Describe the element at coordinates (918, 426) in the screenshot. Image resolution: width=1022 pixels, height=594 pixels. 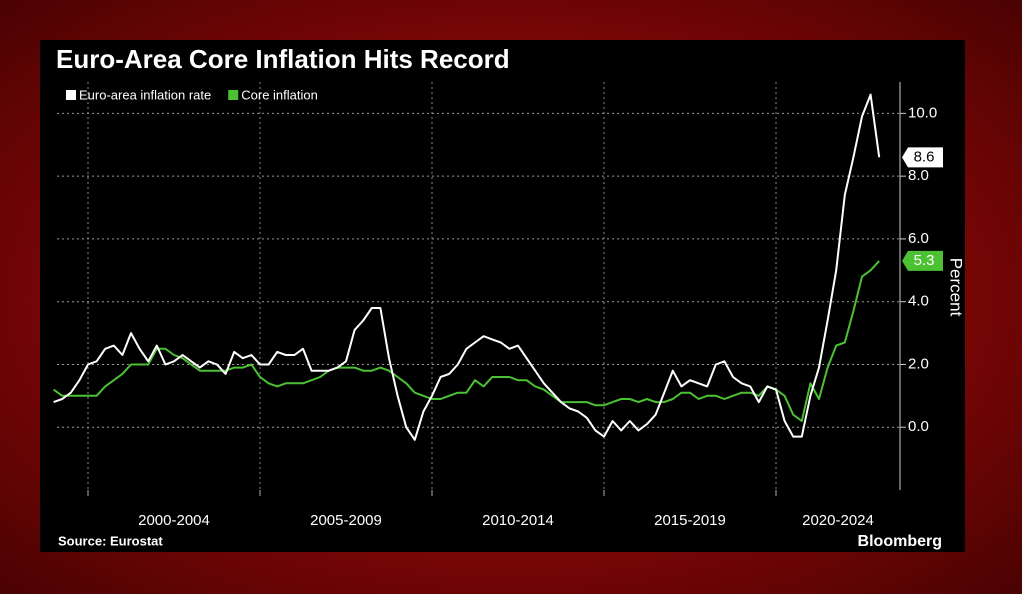
I see `y-tick-label: 0.0` at that location.